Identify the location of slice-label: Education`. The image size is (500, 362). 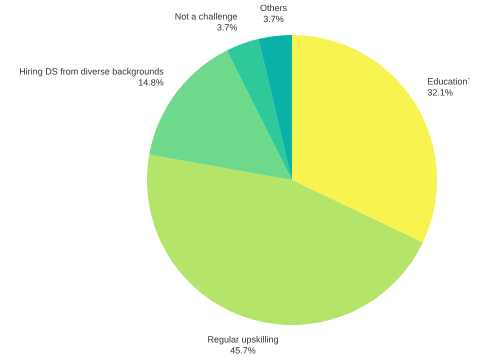
(448, 81).